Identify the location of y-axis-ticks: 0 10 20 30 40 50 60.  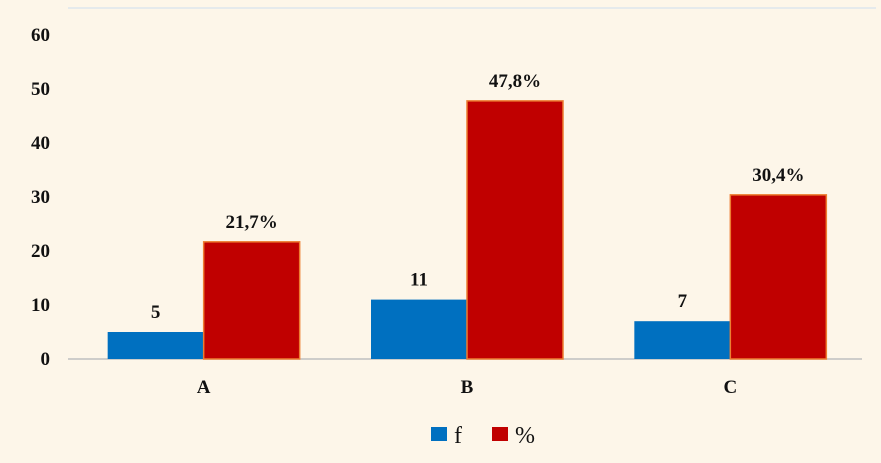
(40, 197).